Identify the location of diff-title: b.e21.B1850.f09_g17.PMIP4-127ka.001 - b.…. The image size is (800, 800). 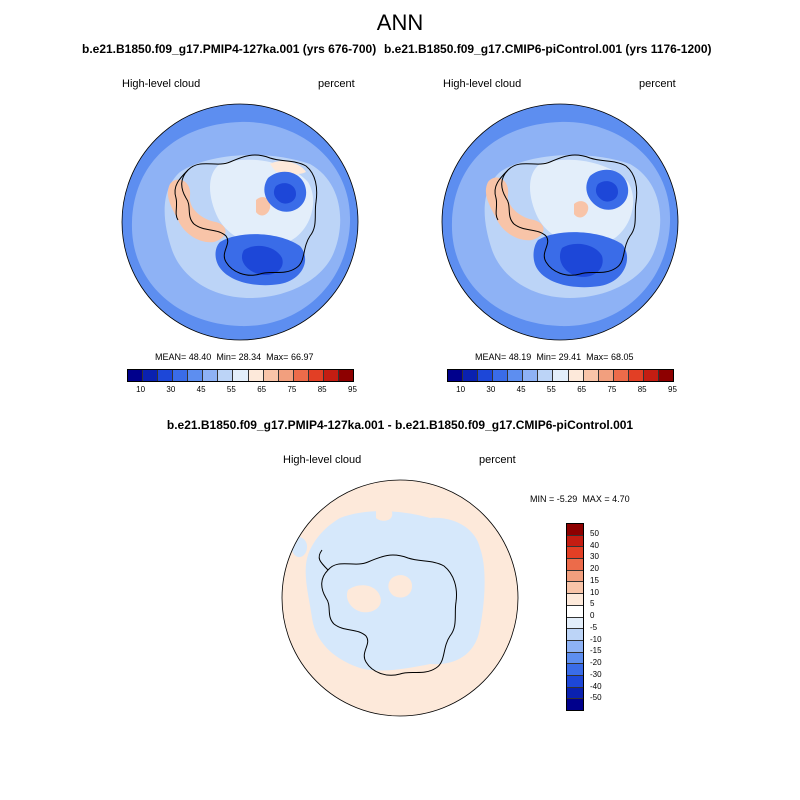
(400, 425).